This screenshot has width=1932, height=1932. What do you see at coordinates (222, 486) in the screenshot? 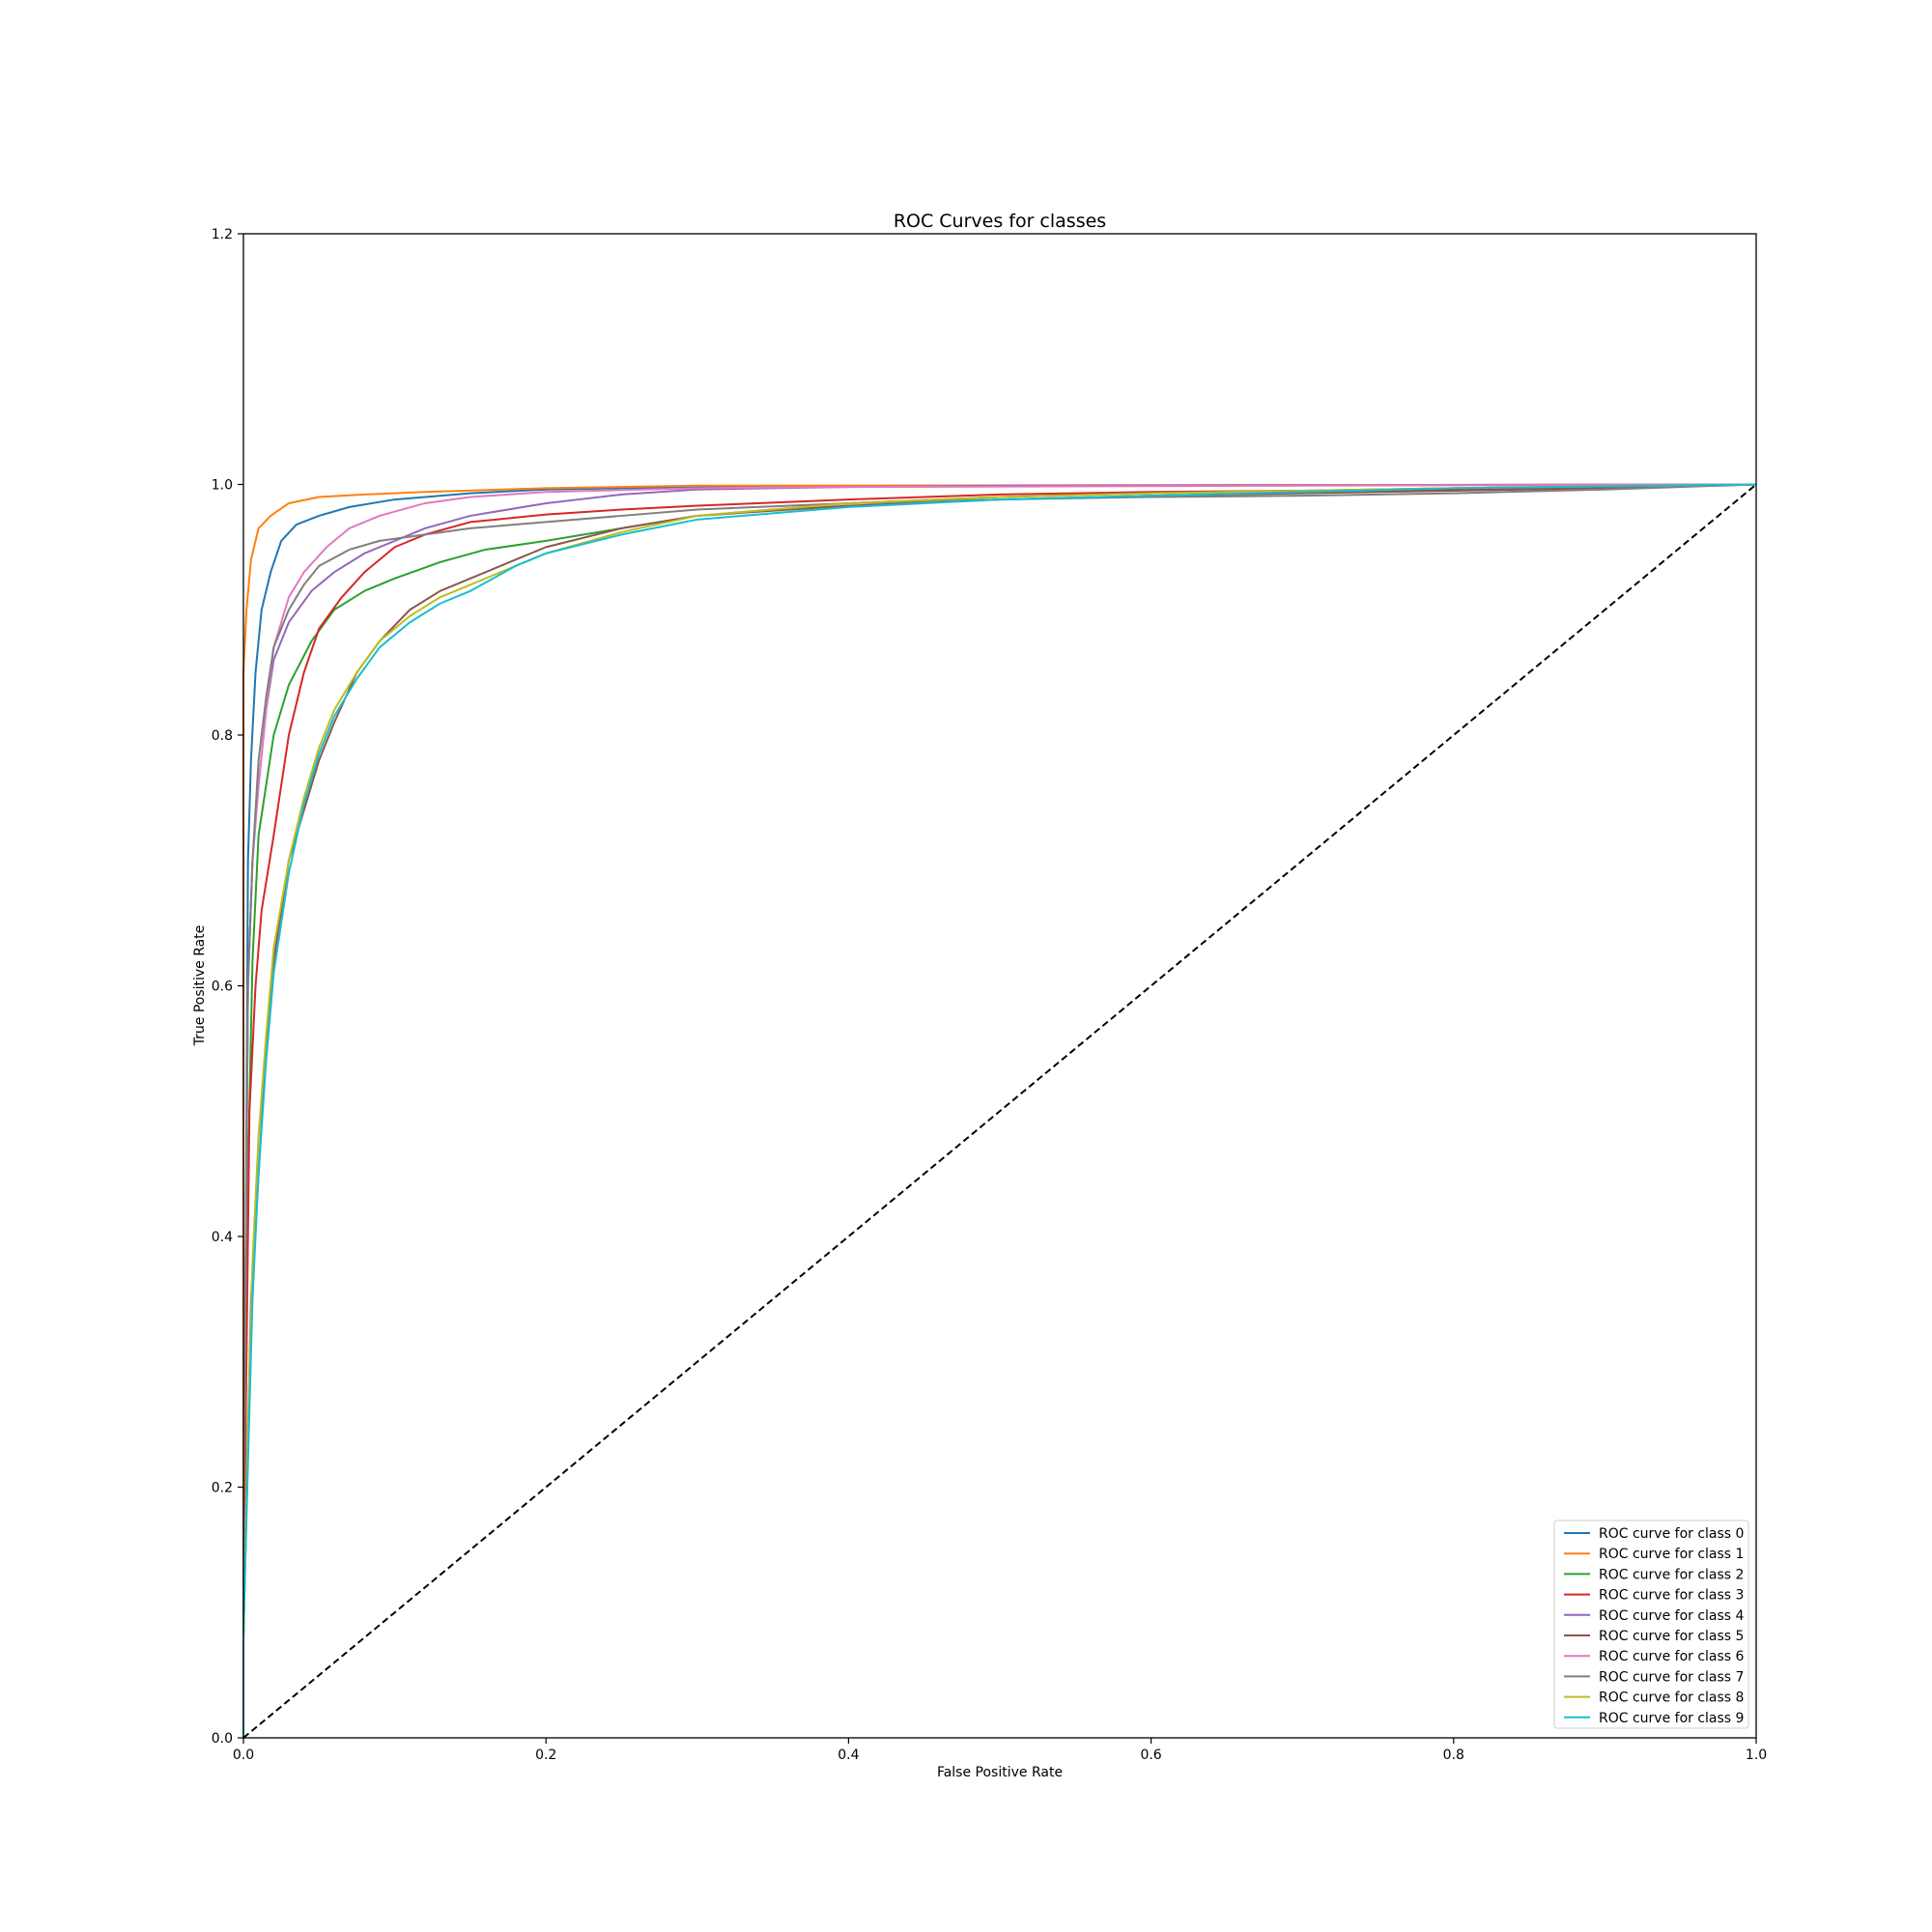
I see `y-tick-label: 1.0` at bounding box center [222, 486].